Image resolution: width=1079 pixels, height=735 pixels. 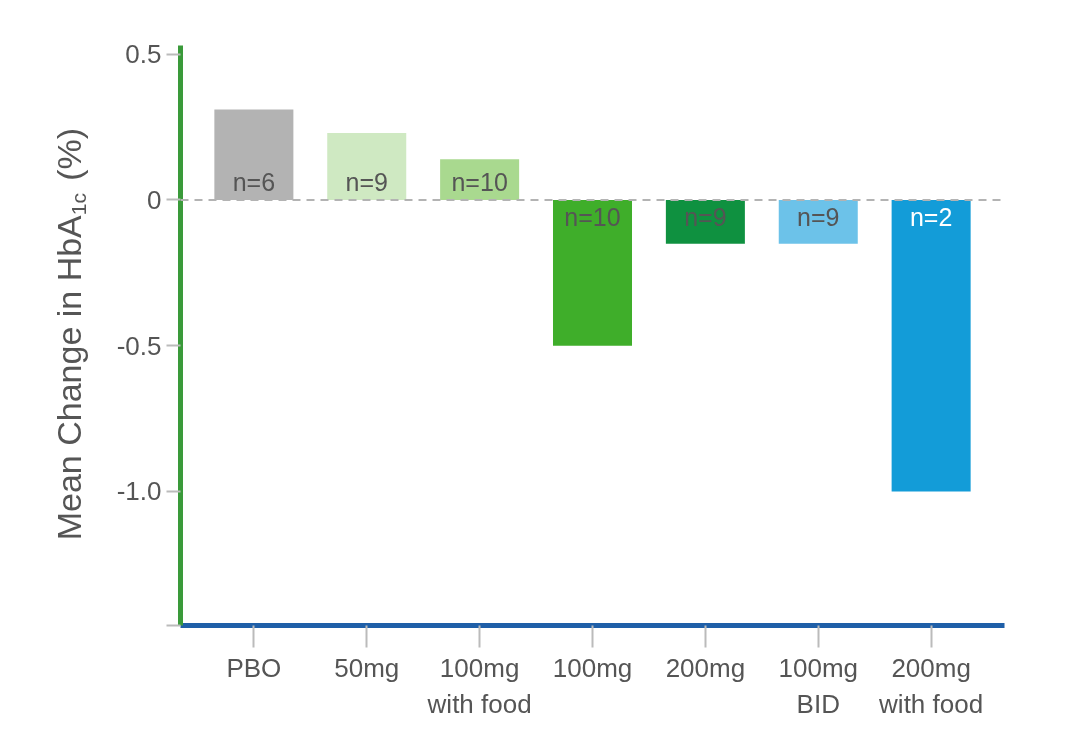 What do you see at coordinates (367, 667) in the screenshot?
I see `x-tick-label: 50mg` at bounding box center [367, 667].